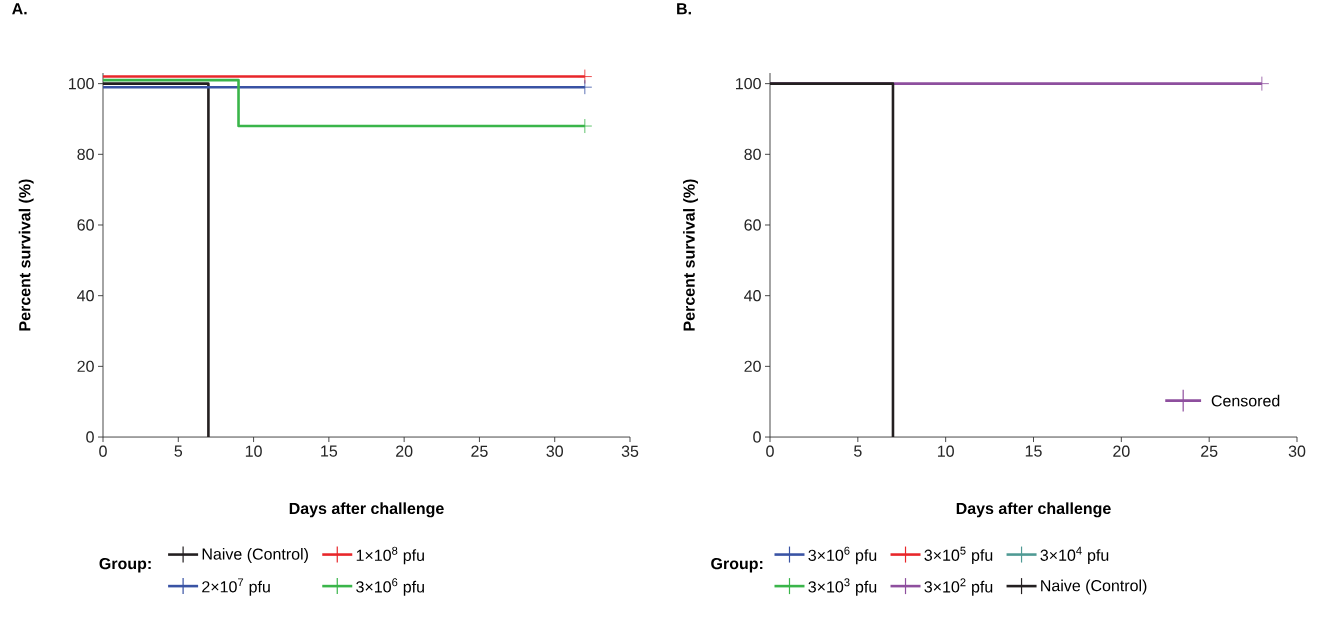 This screenshot has width=1321, height=622. Describe the element at coordinates (390, 555) in the screenshot. I see `legend-label: 1×10$^{8}$ pfu` at that location.